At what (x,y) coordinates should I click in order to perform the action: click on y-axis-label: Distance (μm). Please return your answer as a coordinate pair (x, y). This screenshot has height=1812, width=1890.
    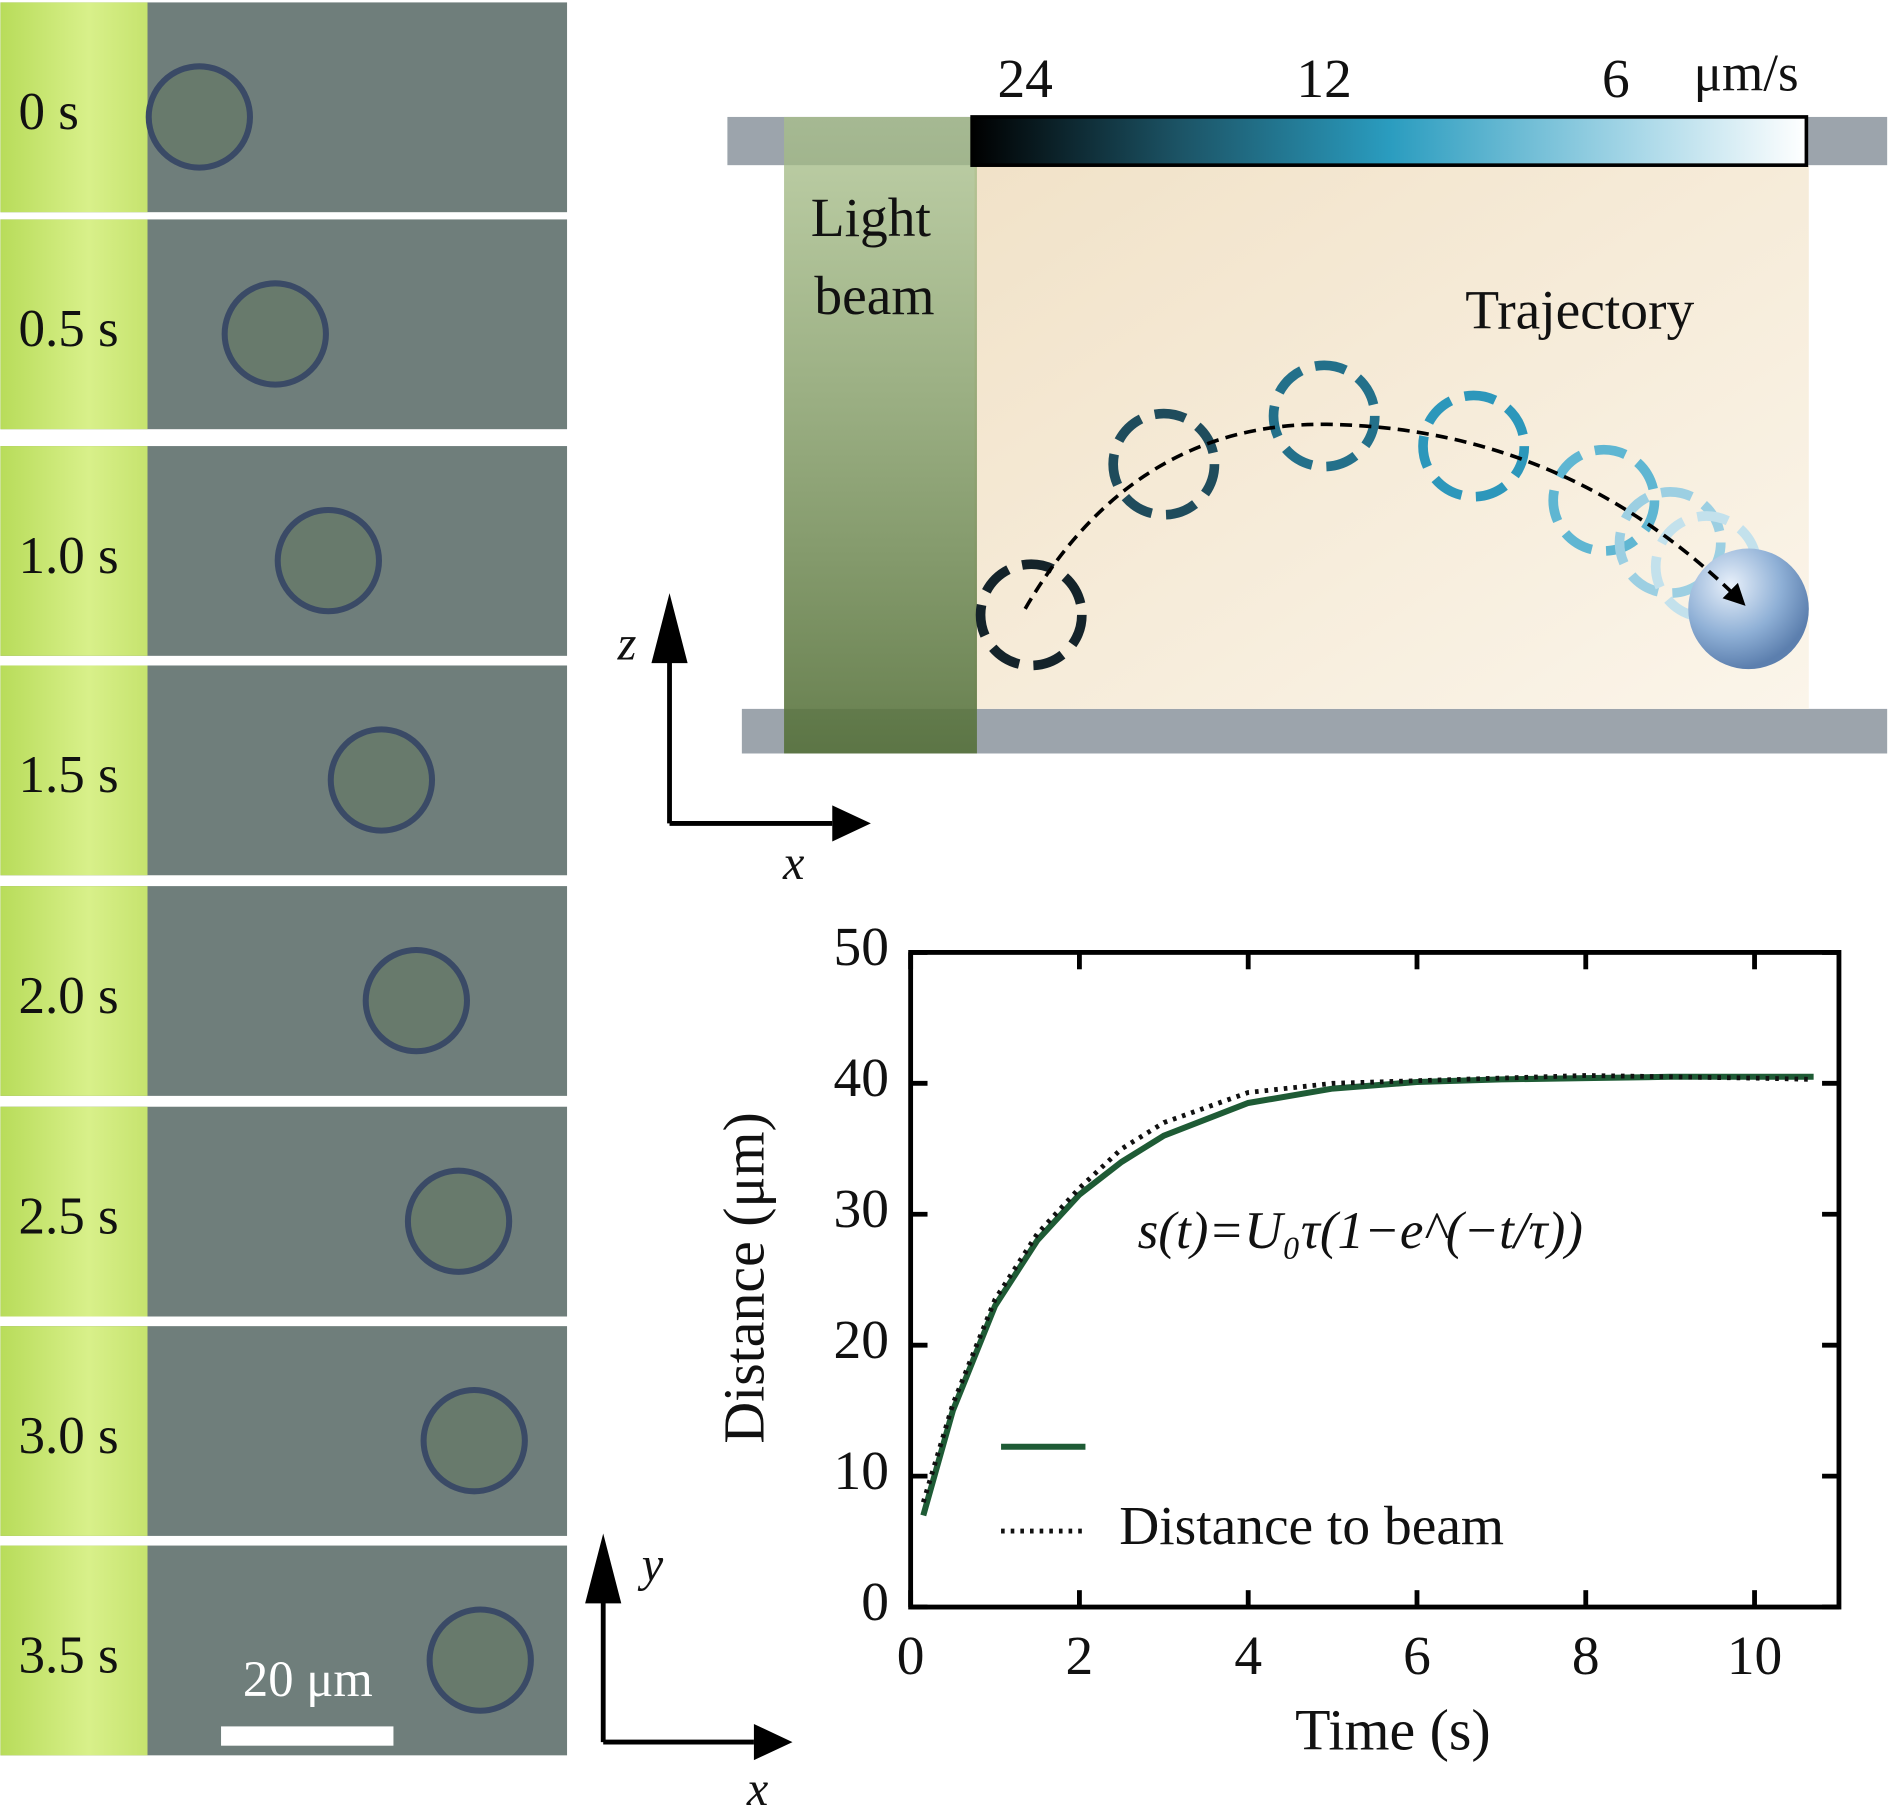
    Looking at the image, I should click on (744, 1277).